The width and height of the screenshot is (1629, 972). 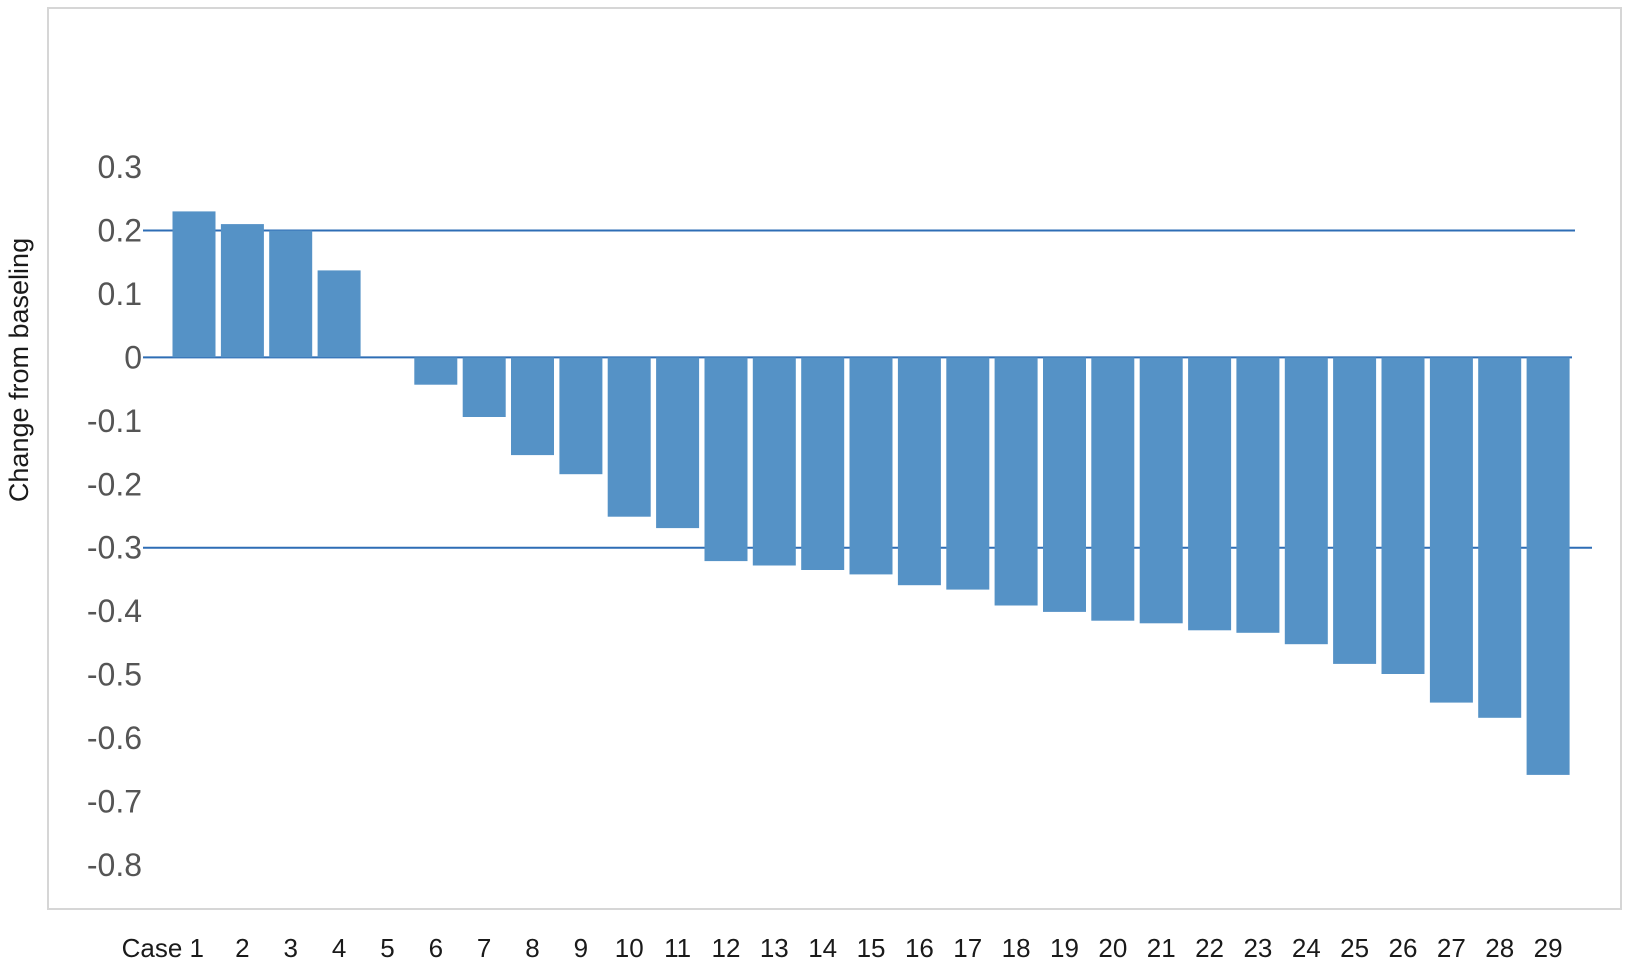 I want to click on x-tick-label: 22, so click(x=1209, y=948).